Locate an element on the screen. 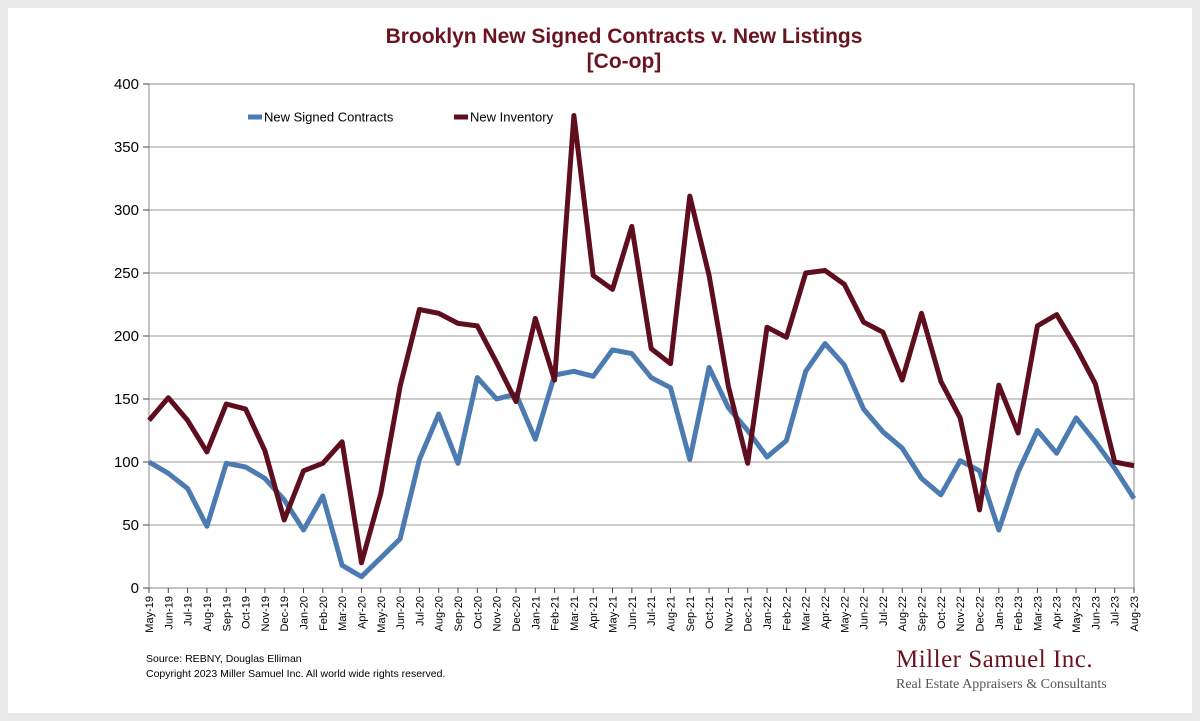 Image resolution: width=1200 pixels, height=721 pixels. x-tick-label: Dec-19 is located at coordinates (285, 613).